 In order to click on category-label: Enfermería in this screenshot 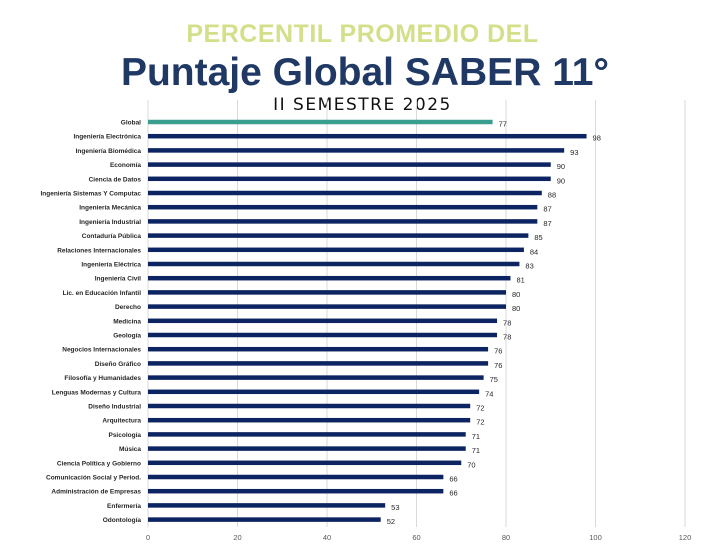, I will do `click(124, 506)`.